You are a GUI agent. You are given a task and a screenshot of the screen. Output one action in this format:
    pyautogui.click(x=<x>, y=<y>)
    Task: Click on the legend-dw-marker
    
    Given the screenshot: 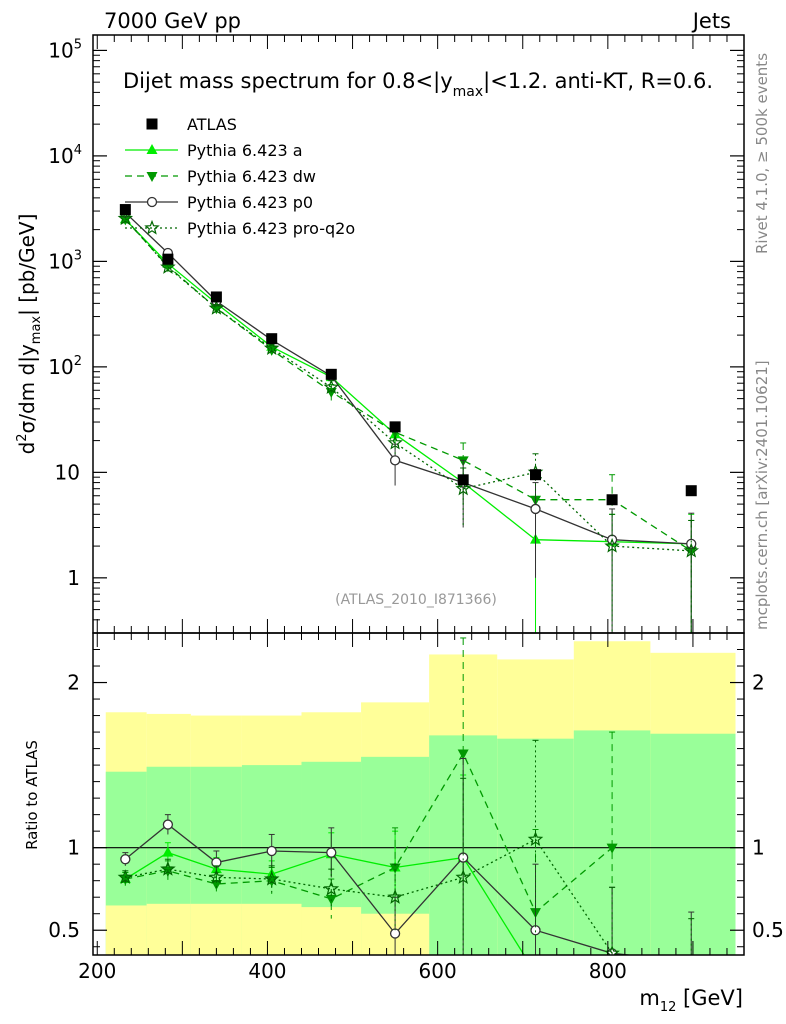 What is the action you would take?
    pyautogui.click(x=152, y=177)
    